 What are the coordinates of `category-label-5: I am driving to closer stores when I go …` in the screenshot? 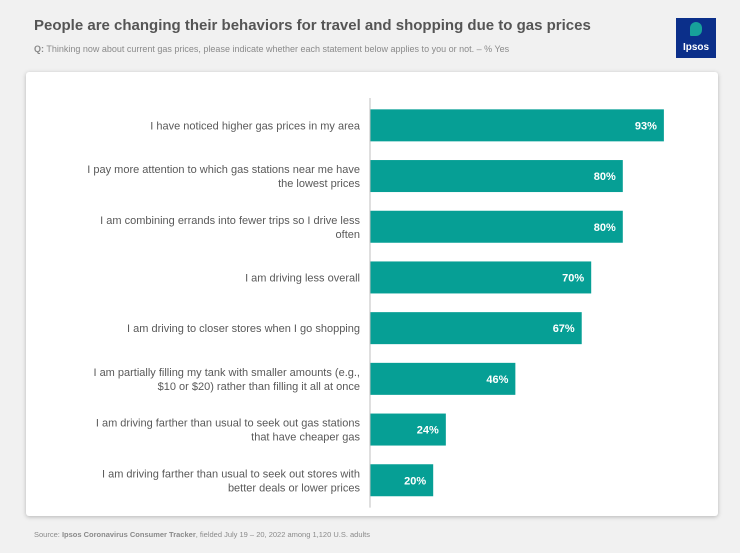 It's located at (243, 329).